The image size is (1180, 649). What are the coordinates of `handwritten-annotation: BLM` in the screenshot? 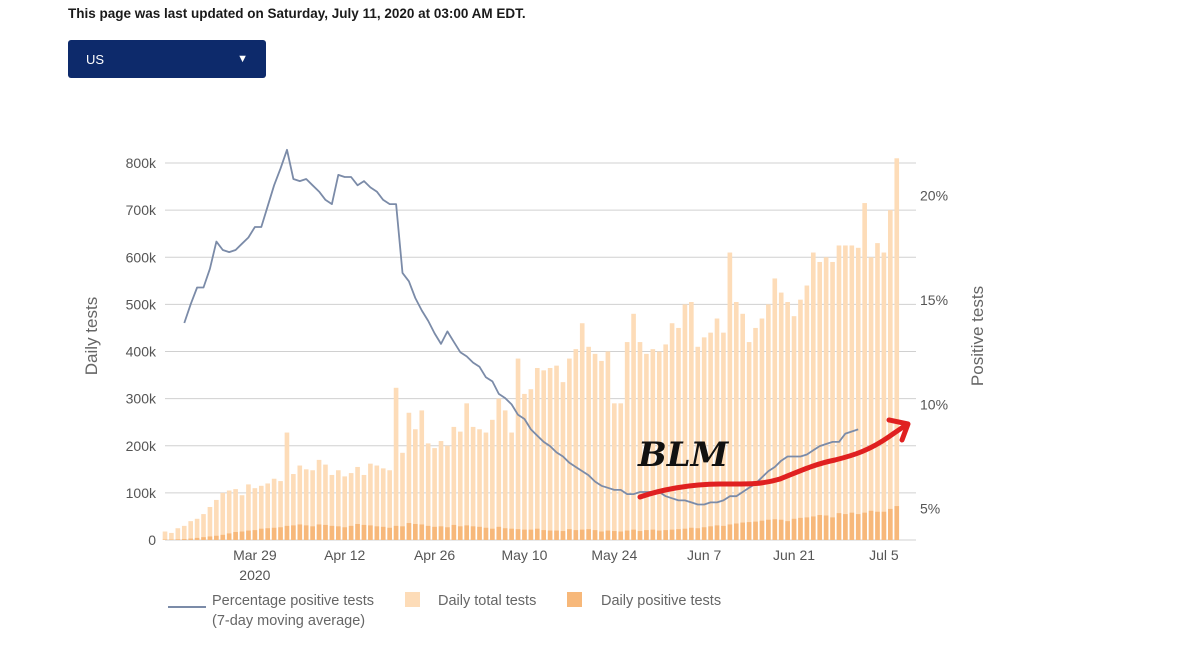 It's located at (683, 455).